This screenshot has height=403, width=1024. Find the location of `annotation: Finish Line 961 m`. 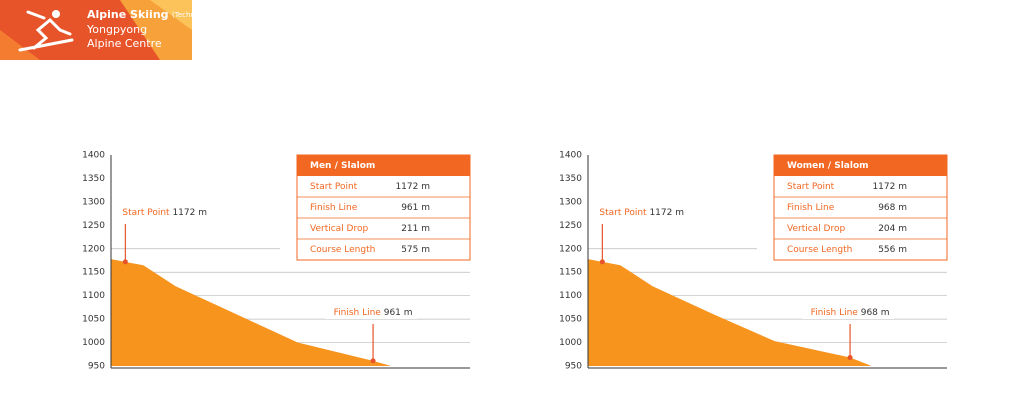

annotation: Finish Line 961 m is located at coordinates (373, 313).